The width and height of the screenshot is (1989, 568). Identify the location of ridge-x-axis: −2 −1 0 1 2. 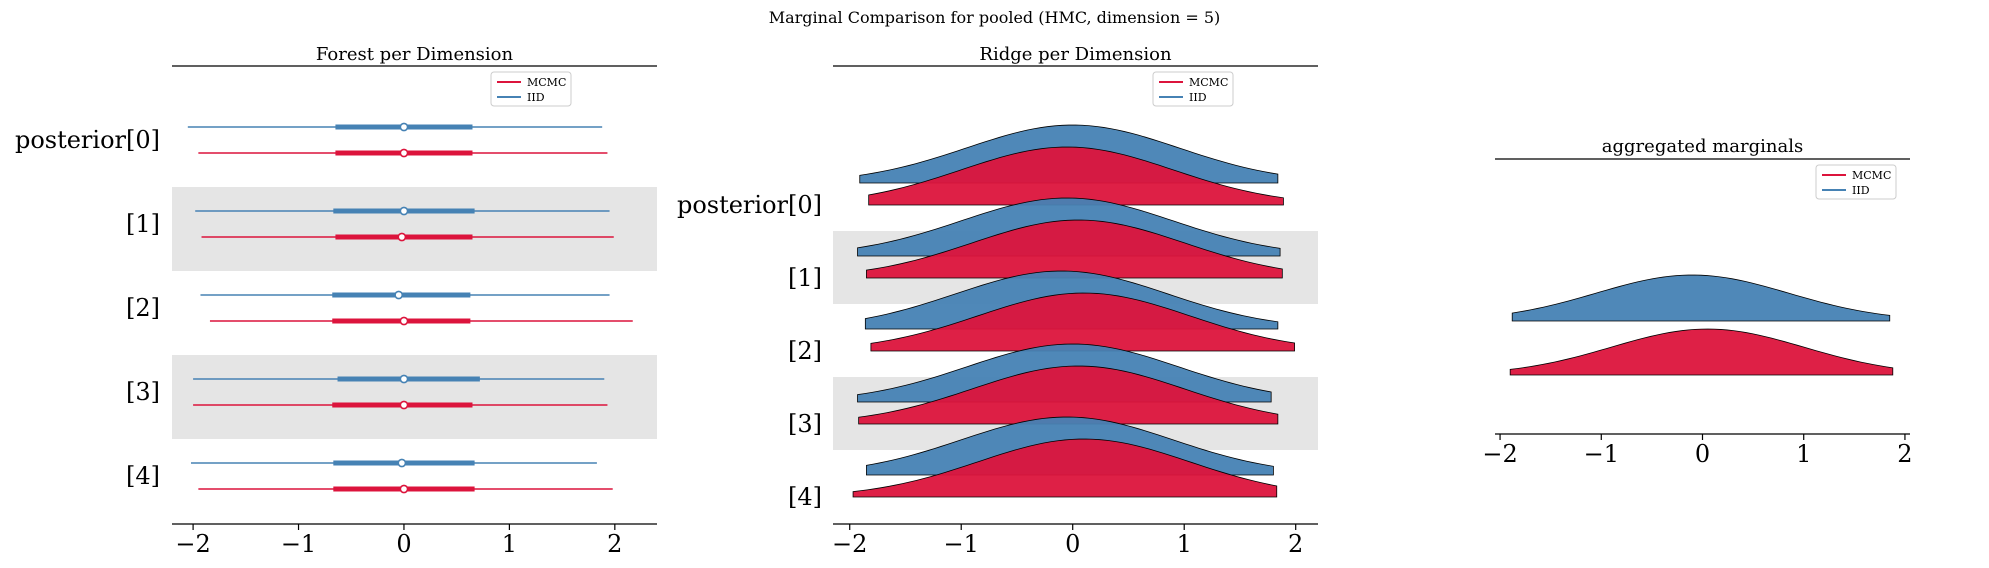
(1075, 540).